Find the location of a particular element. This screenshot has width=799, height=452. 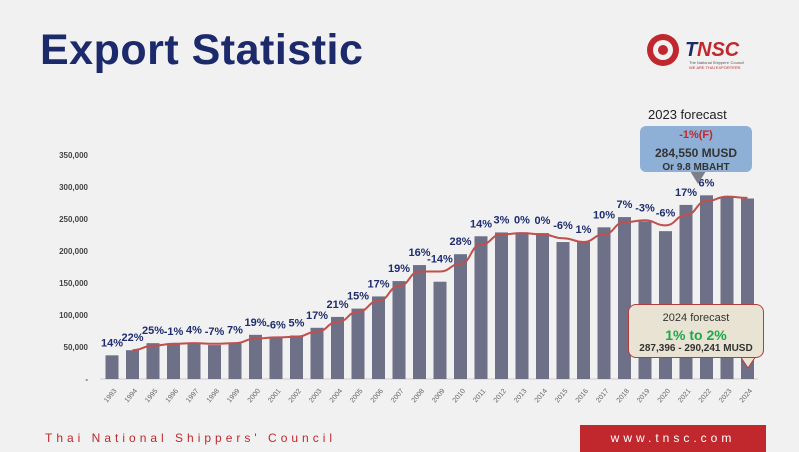

x-tick-label: 2022 is located at coordinates (705, 396).